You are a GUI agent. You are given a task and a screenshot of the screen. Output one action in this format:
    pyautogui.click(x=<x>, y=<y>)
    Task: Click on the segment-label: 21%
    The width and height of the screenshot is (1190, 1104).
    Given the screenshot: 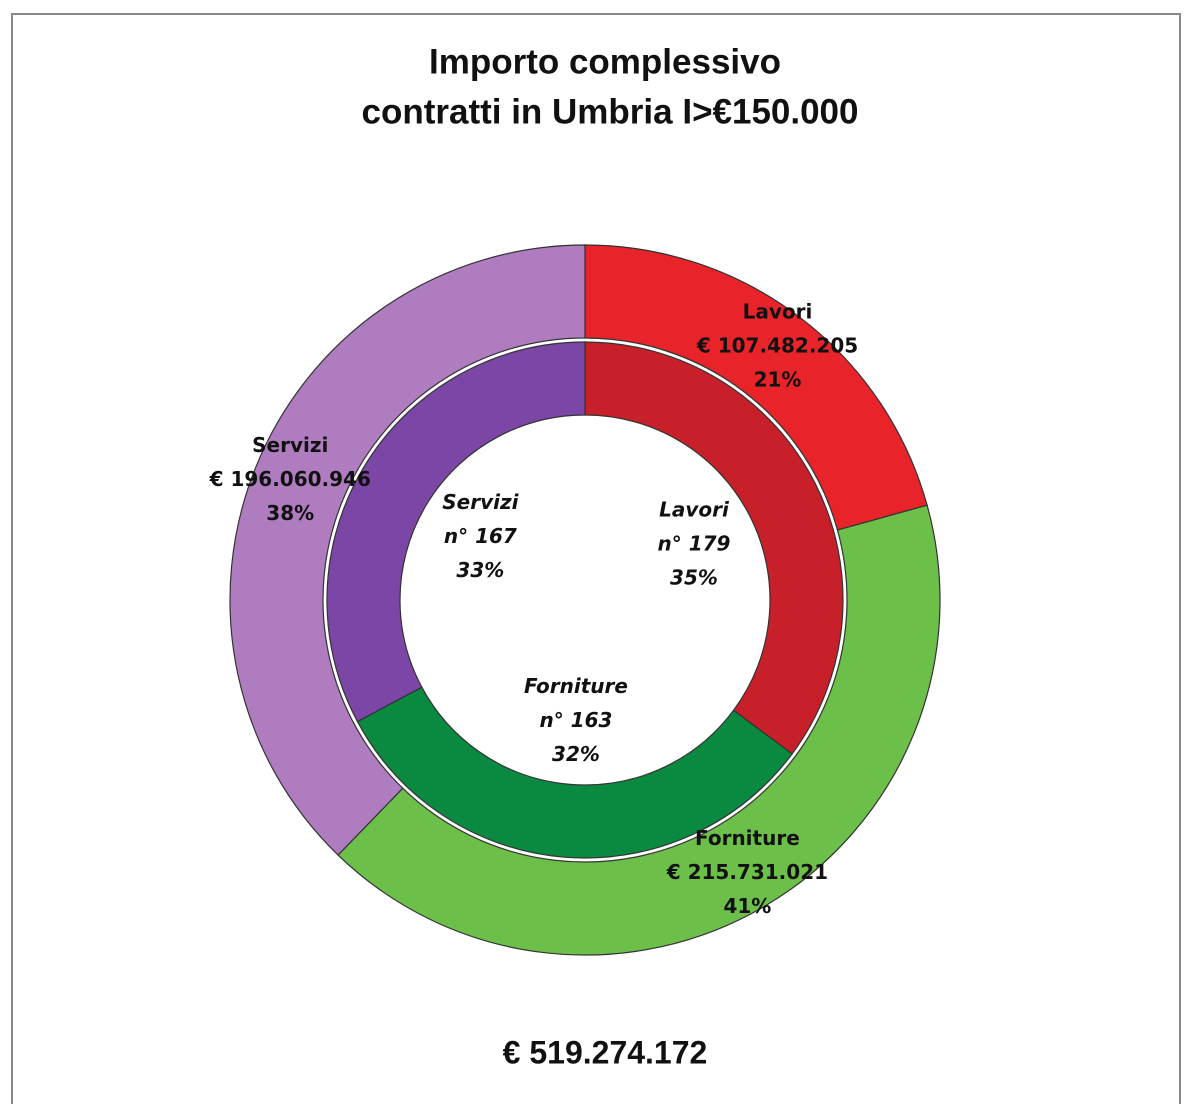 What is the action you would take?
    pyautogui.click(x=778, y=379)
    